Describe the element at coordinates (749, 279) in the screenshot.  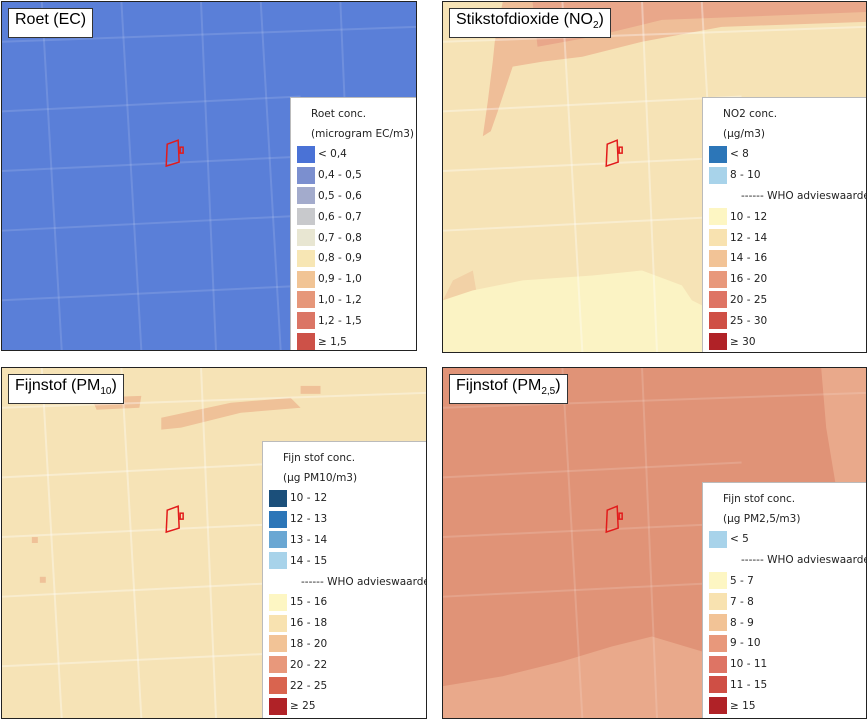
I see `legend-label: 16 - 20` at that location.